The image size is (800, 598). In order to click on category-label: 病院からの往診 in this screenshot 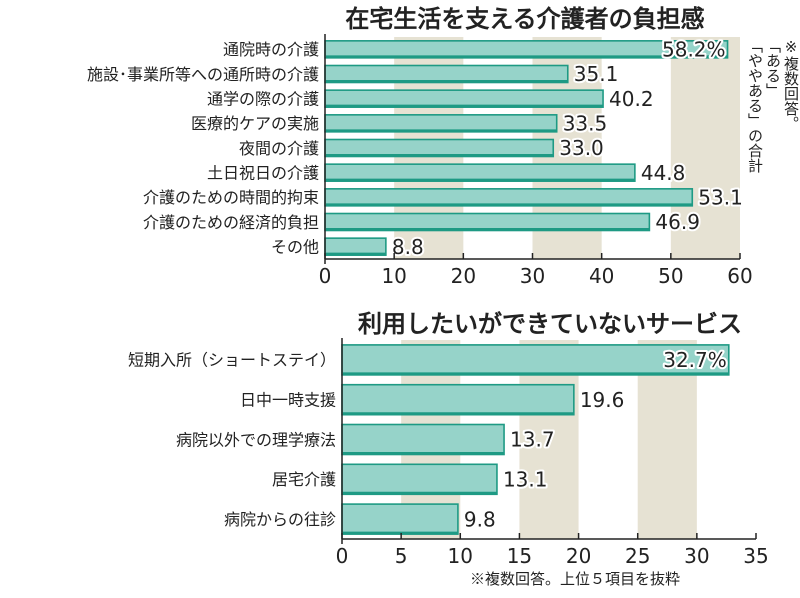, I will do `click(280, 519)`.